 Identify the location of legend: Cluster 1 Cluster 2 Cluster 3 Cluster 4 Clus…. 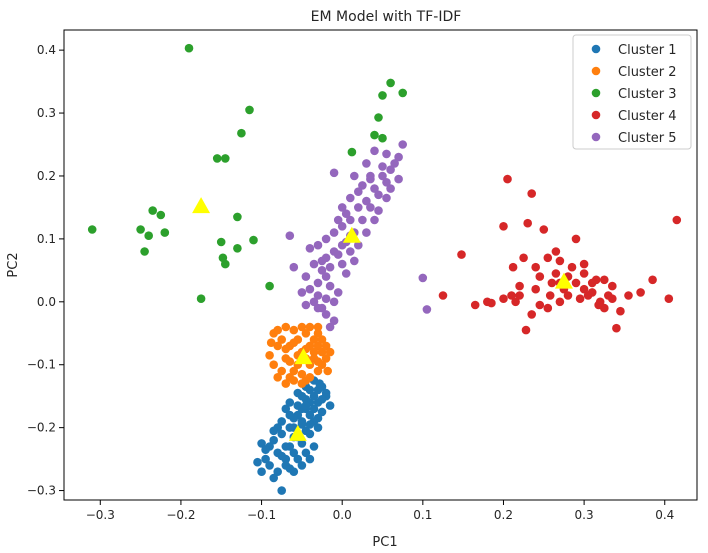
(632, 92).